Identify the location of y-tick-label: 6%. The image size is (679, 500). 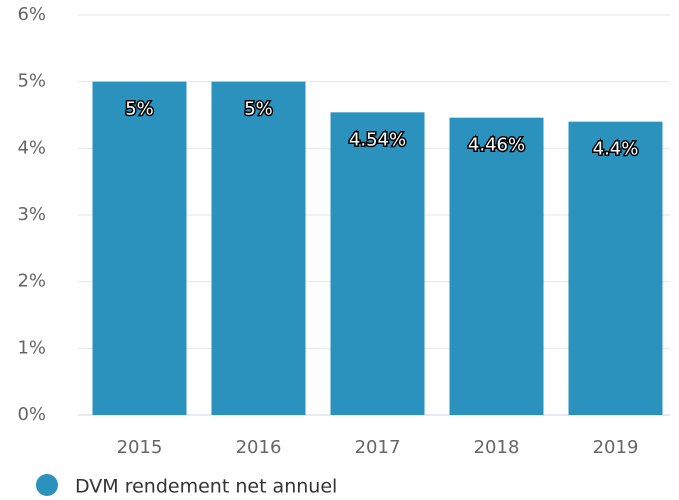
(31, 14).